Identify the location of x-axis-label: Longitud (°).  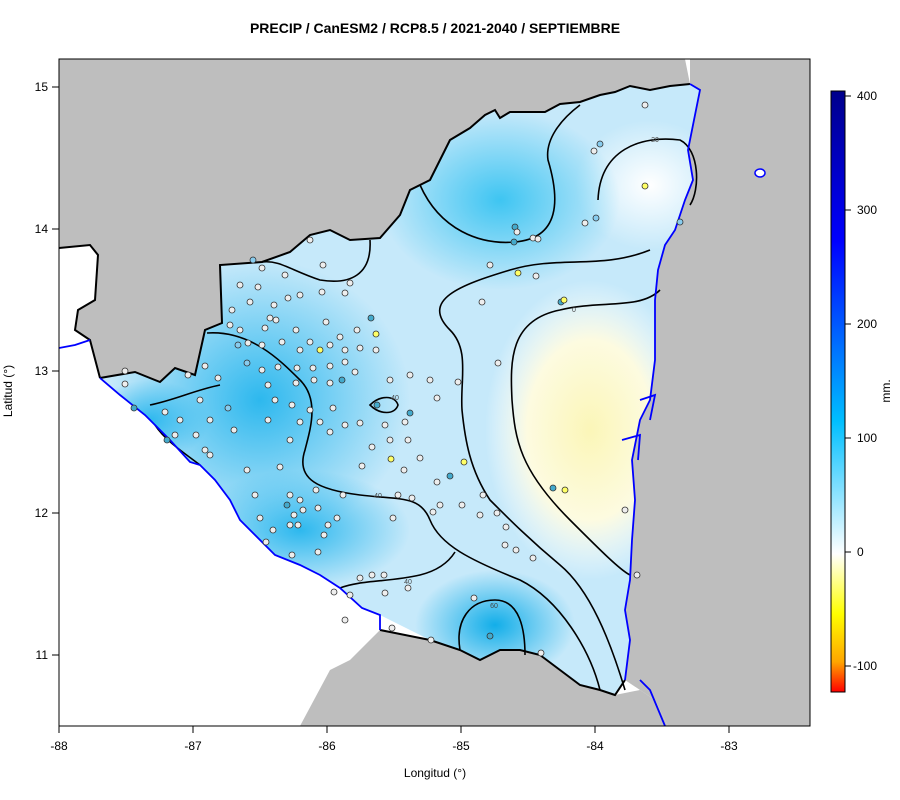
(435, 773).